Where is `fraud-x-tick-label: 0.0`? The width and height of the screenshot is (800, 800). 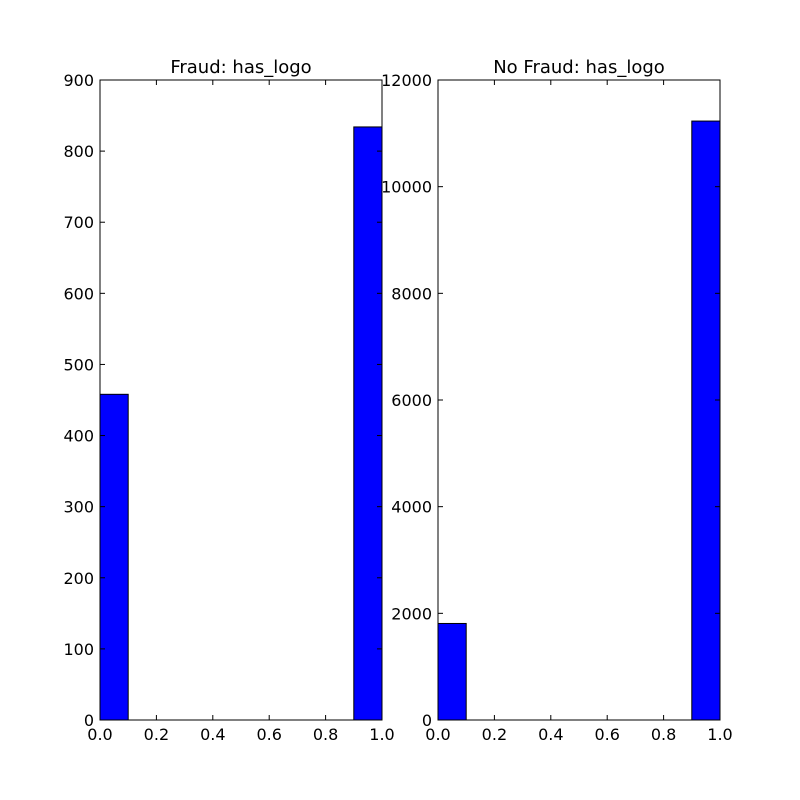 fraud-x-tick-label: 0.0 is located at coordinates (99, 734).